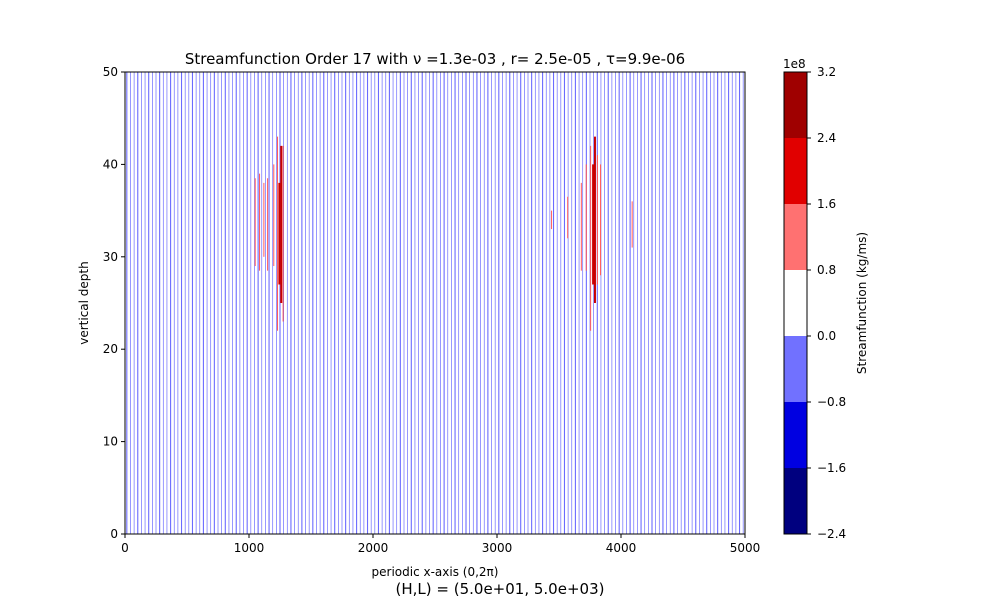 The width and height of the screenshot is (1000, 600). Describe the element at coordinates (110, 164) in the screenshot. I see `y-tick-label: 40` at that location.